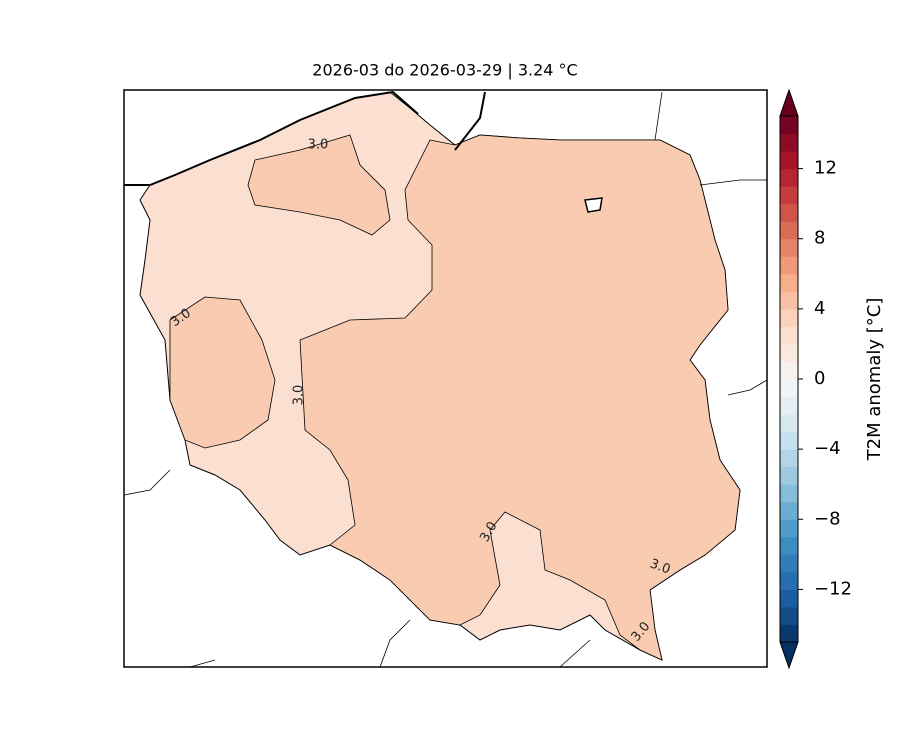  I want to click on colorbar-tick-label: 12, so click(825, 168).